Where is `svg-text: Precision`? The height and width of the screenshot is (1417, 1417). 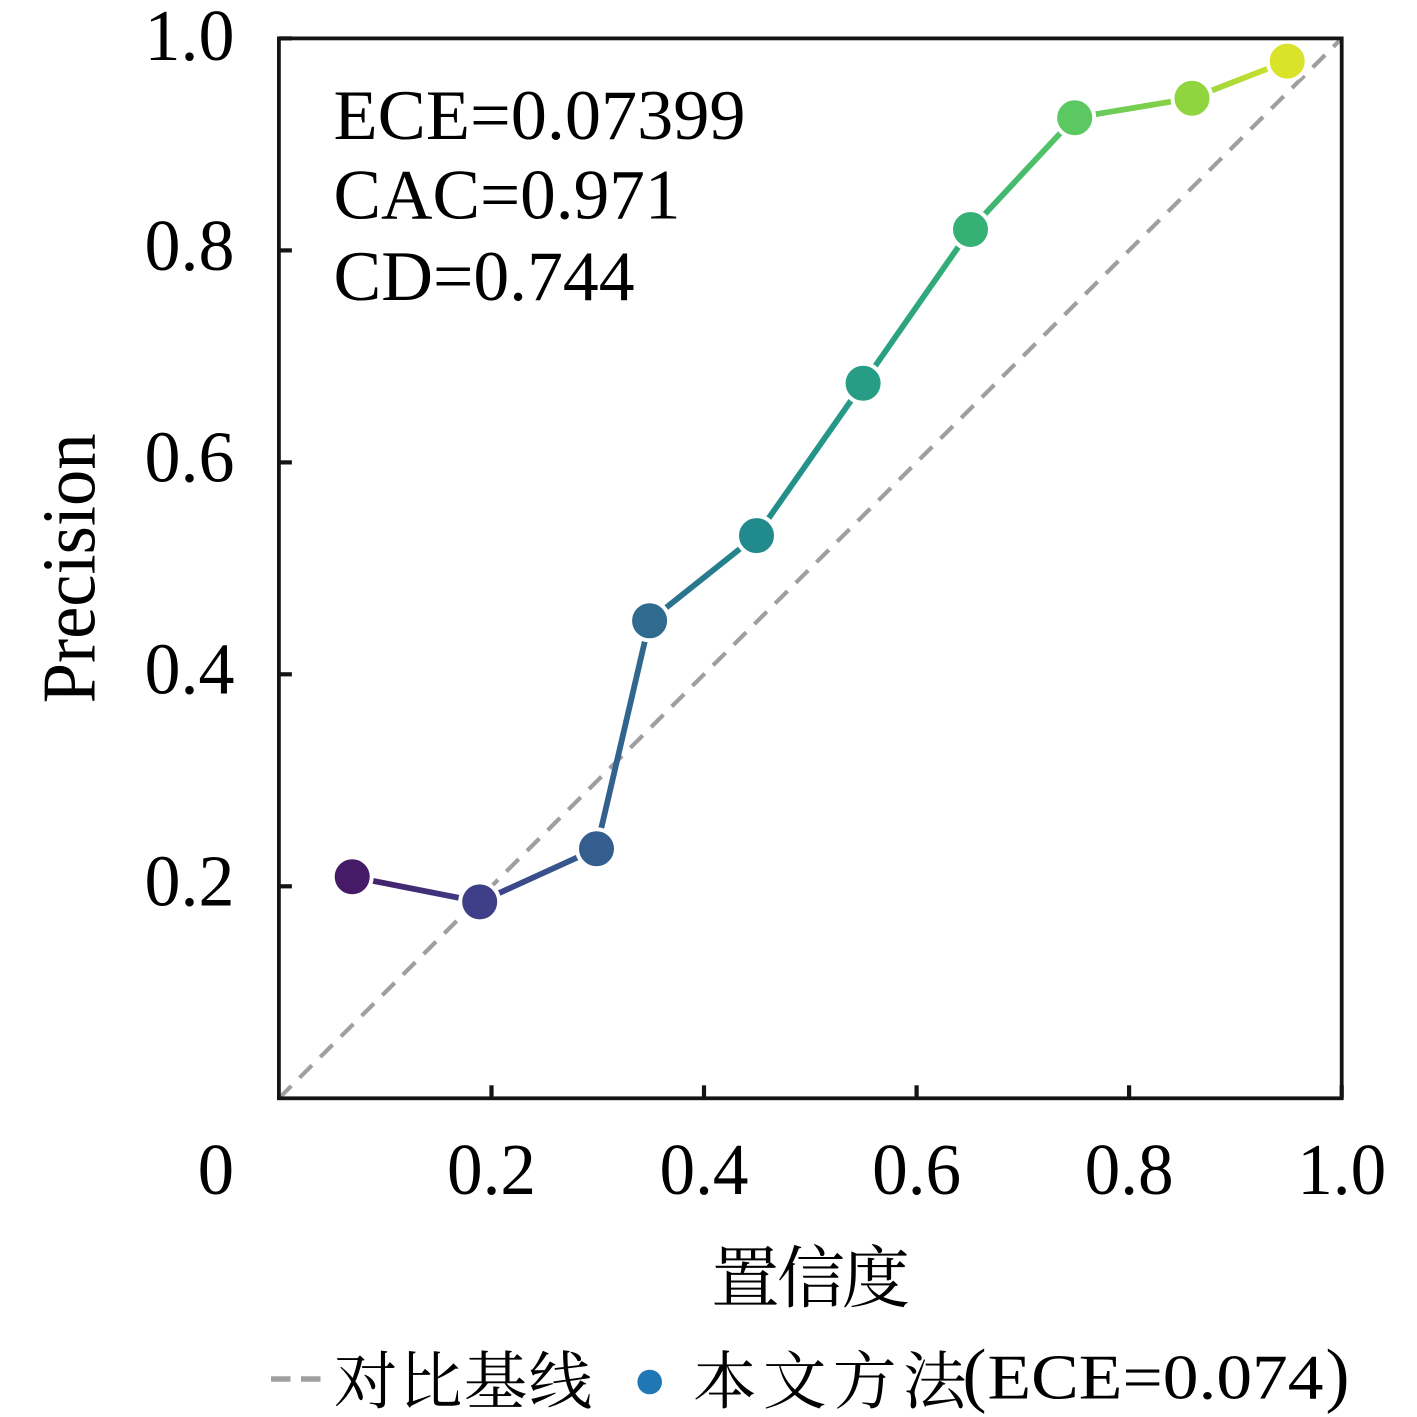 svg-text: Precision is located at coordinates (70, 568).